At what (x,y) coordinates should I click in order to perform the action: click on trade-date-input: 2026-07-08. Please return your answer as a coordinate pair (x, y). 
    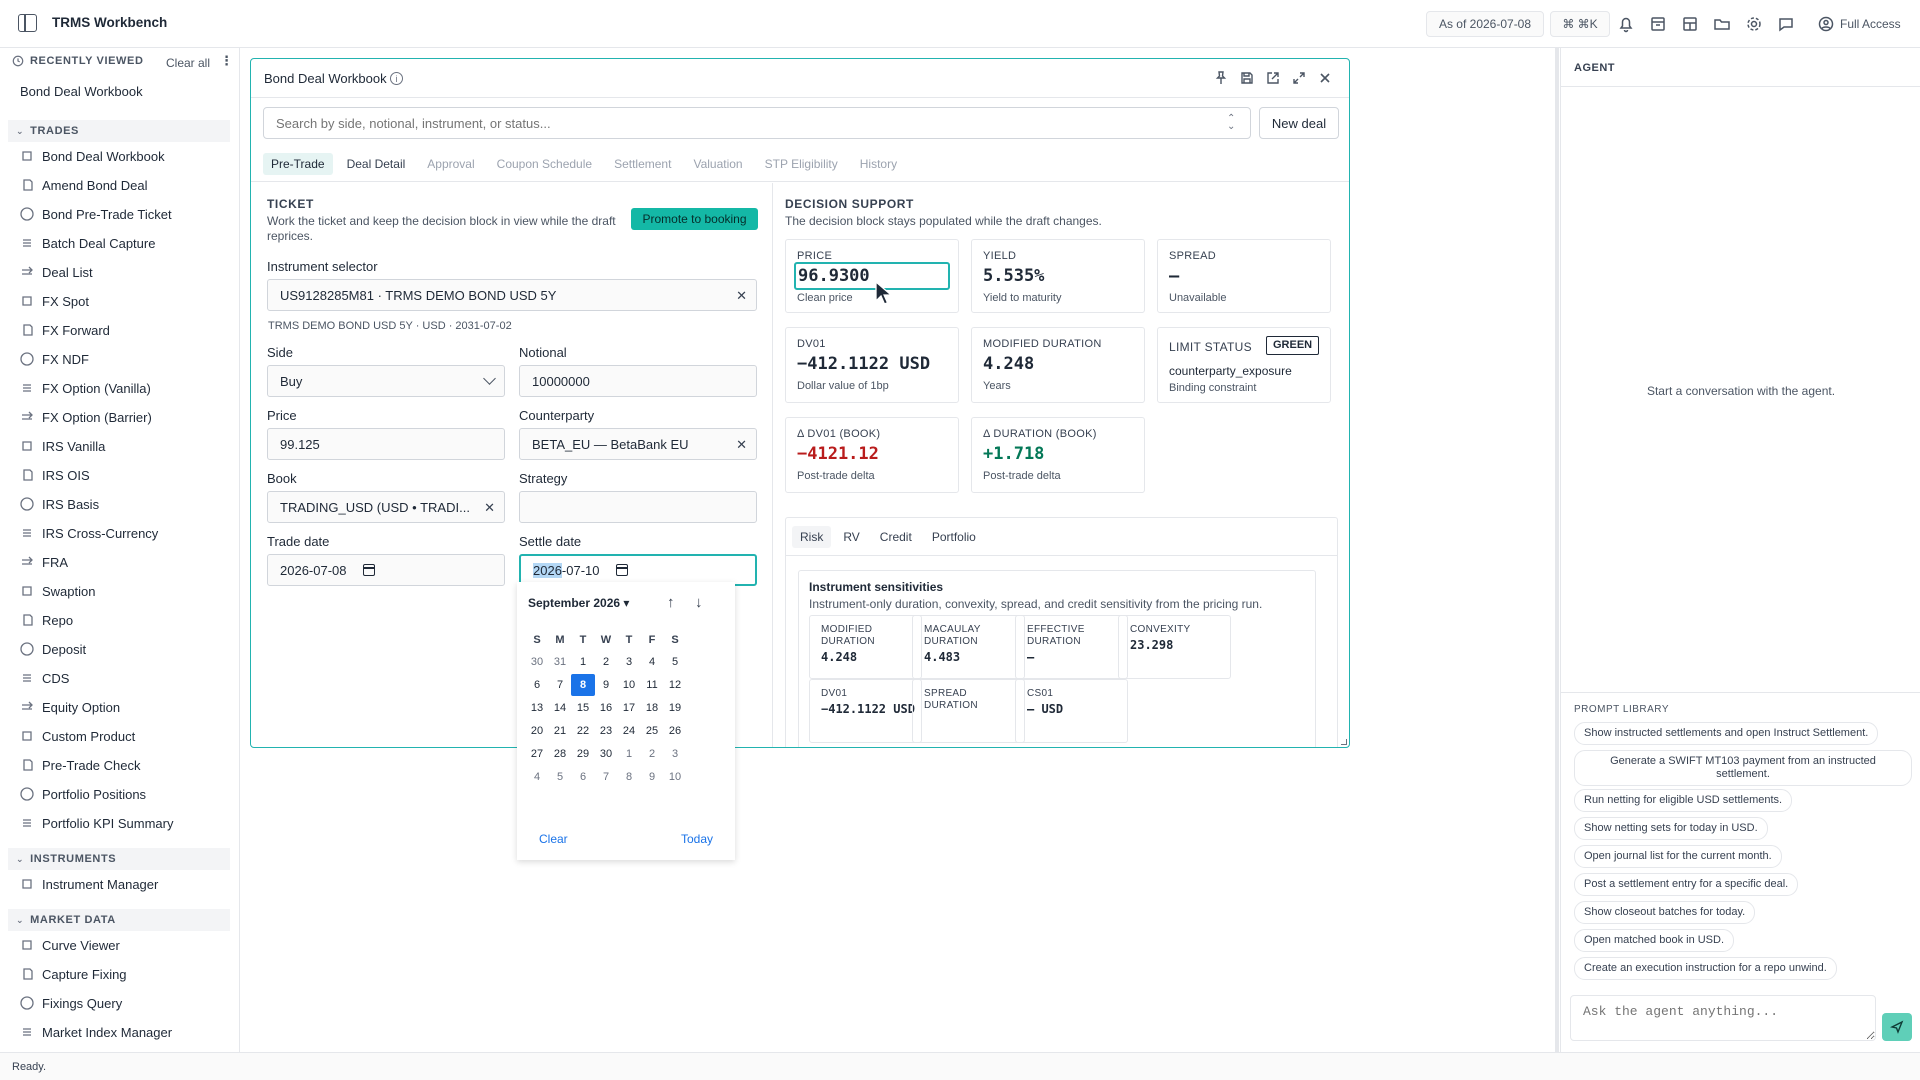
    Looking at the image, I should click on (386, 570).